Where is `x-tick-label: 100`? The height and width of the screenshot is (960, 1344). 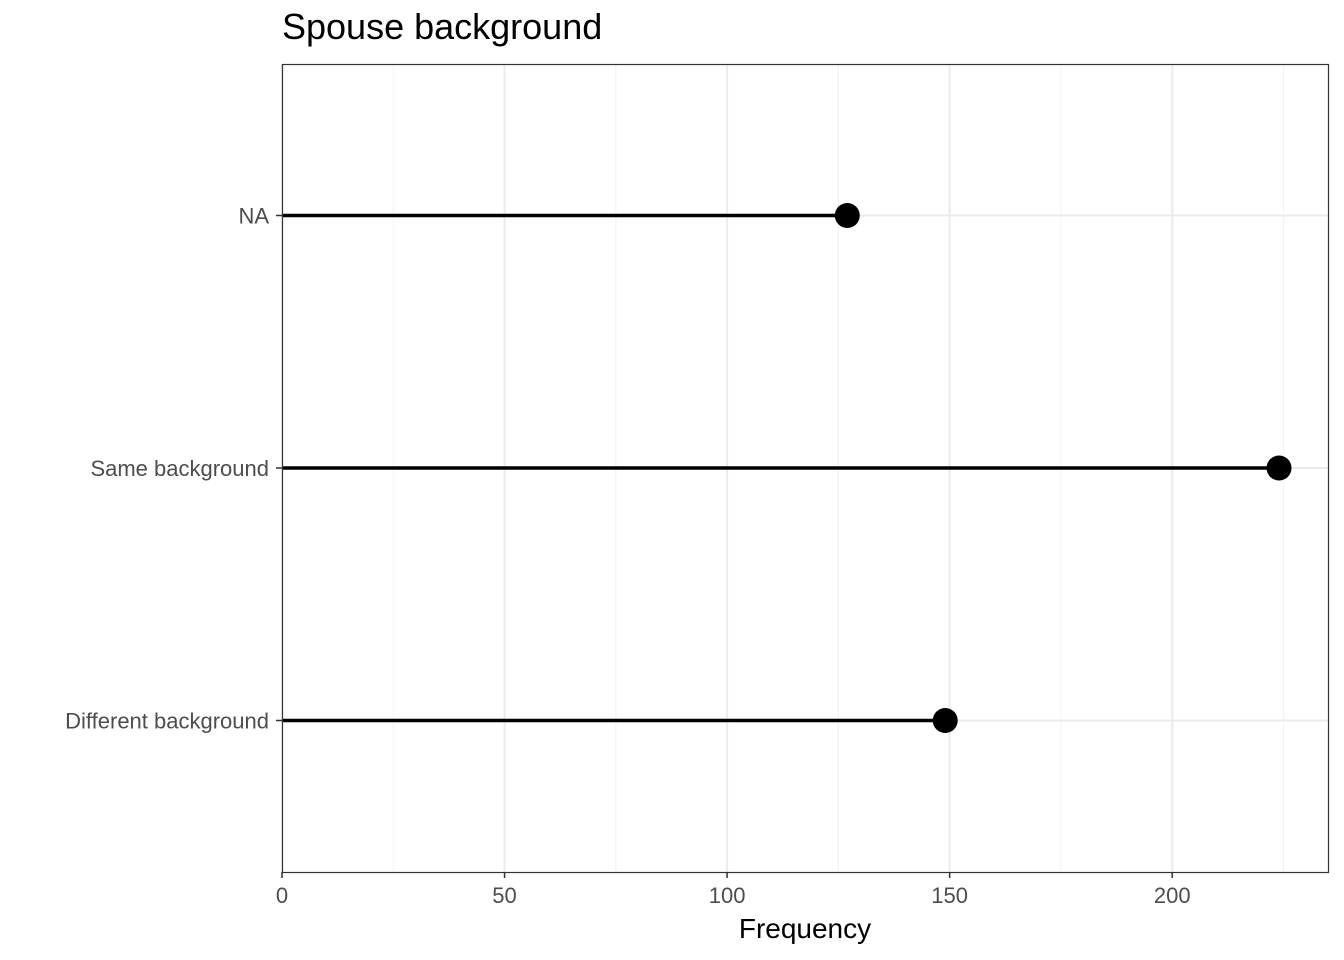 x-tick-label: 100 is located at coordinates (727, 895).